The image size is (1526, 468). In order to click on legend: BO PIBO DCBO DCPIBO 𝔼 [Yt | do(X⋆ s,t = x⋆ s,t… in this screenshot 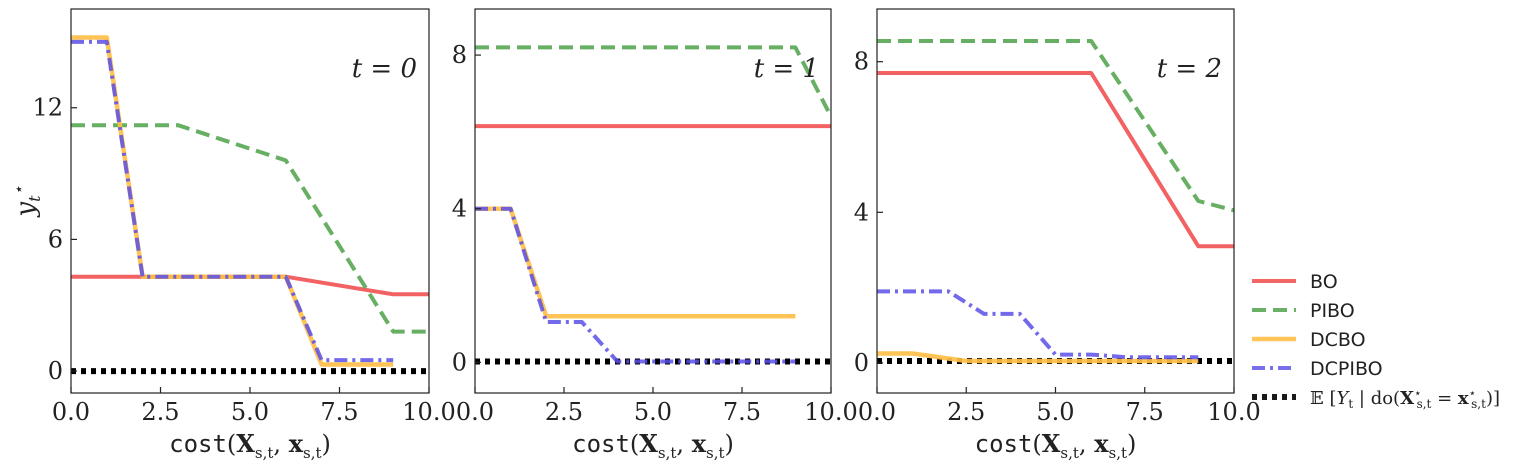, I will do `click(1376, 341)`.